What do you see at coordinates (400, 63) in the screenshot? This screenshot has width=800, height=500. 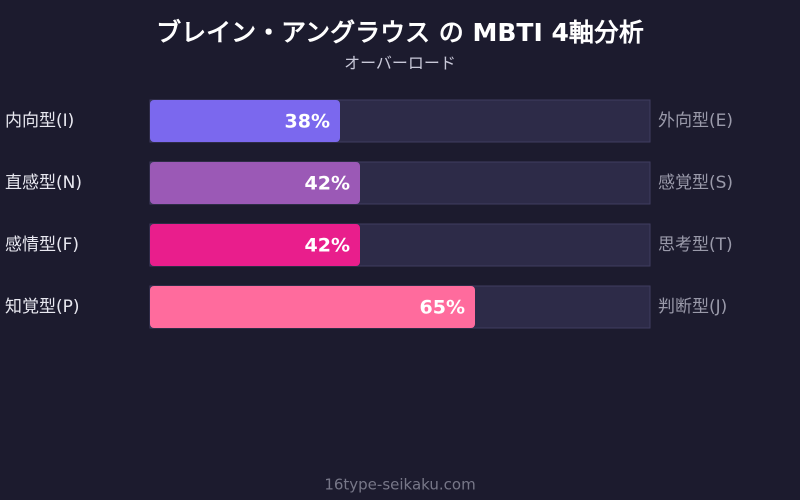 I see `chart-subtitle: オーバーロード` at bounding box center [400, 63].